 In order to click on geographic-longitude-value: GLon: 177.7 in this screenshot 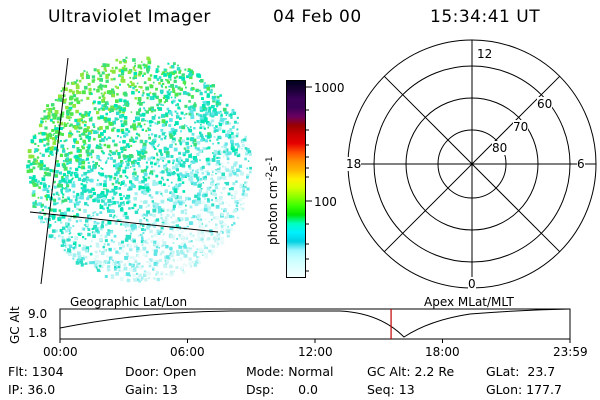, I will do `click(524, 389)`.